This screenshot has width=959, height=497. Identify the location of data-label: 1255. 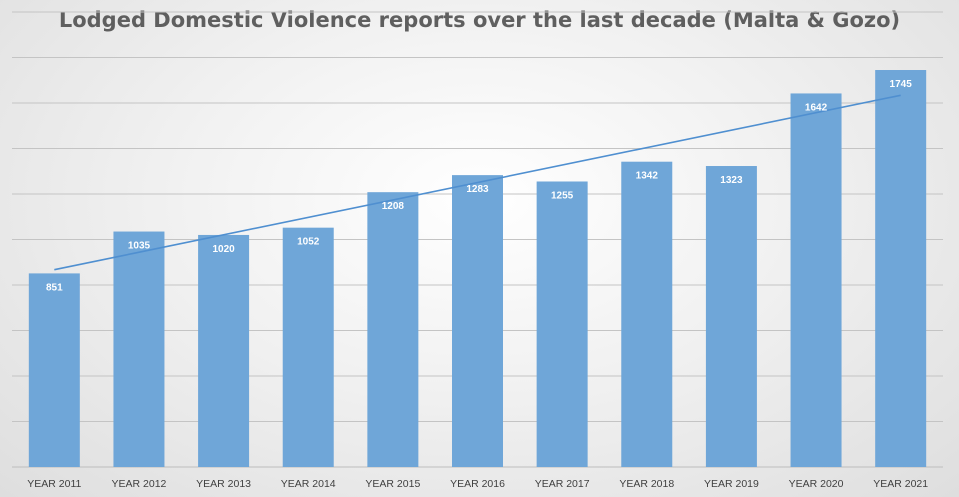
(562, 195).